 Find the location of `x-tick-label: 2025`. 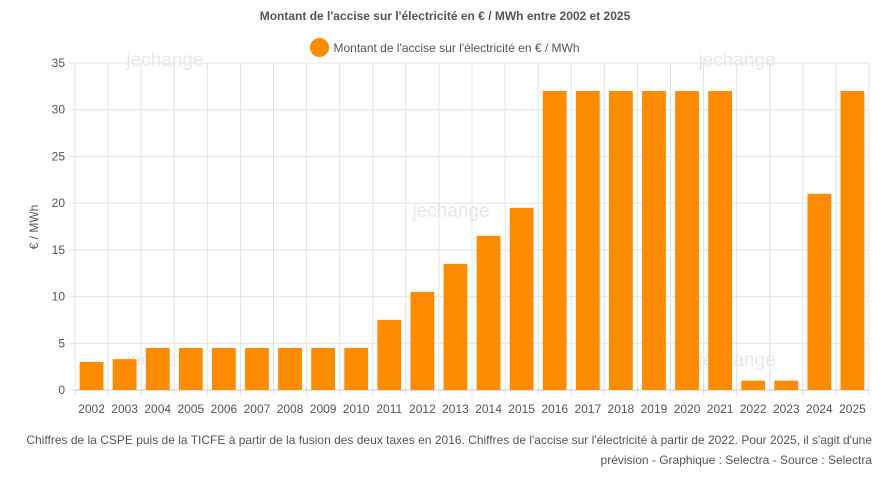

x-tick-label: 2025 is located at coordinates (852, 409).